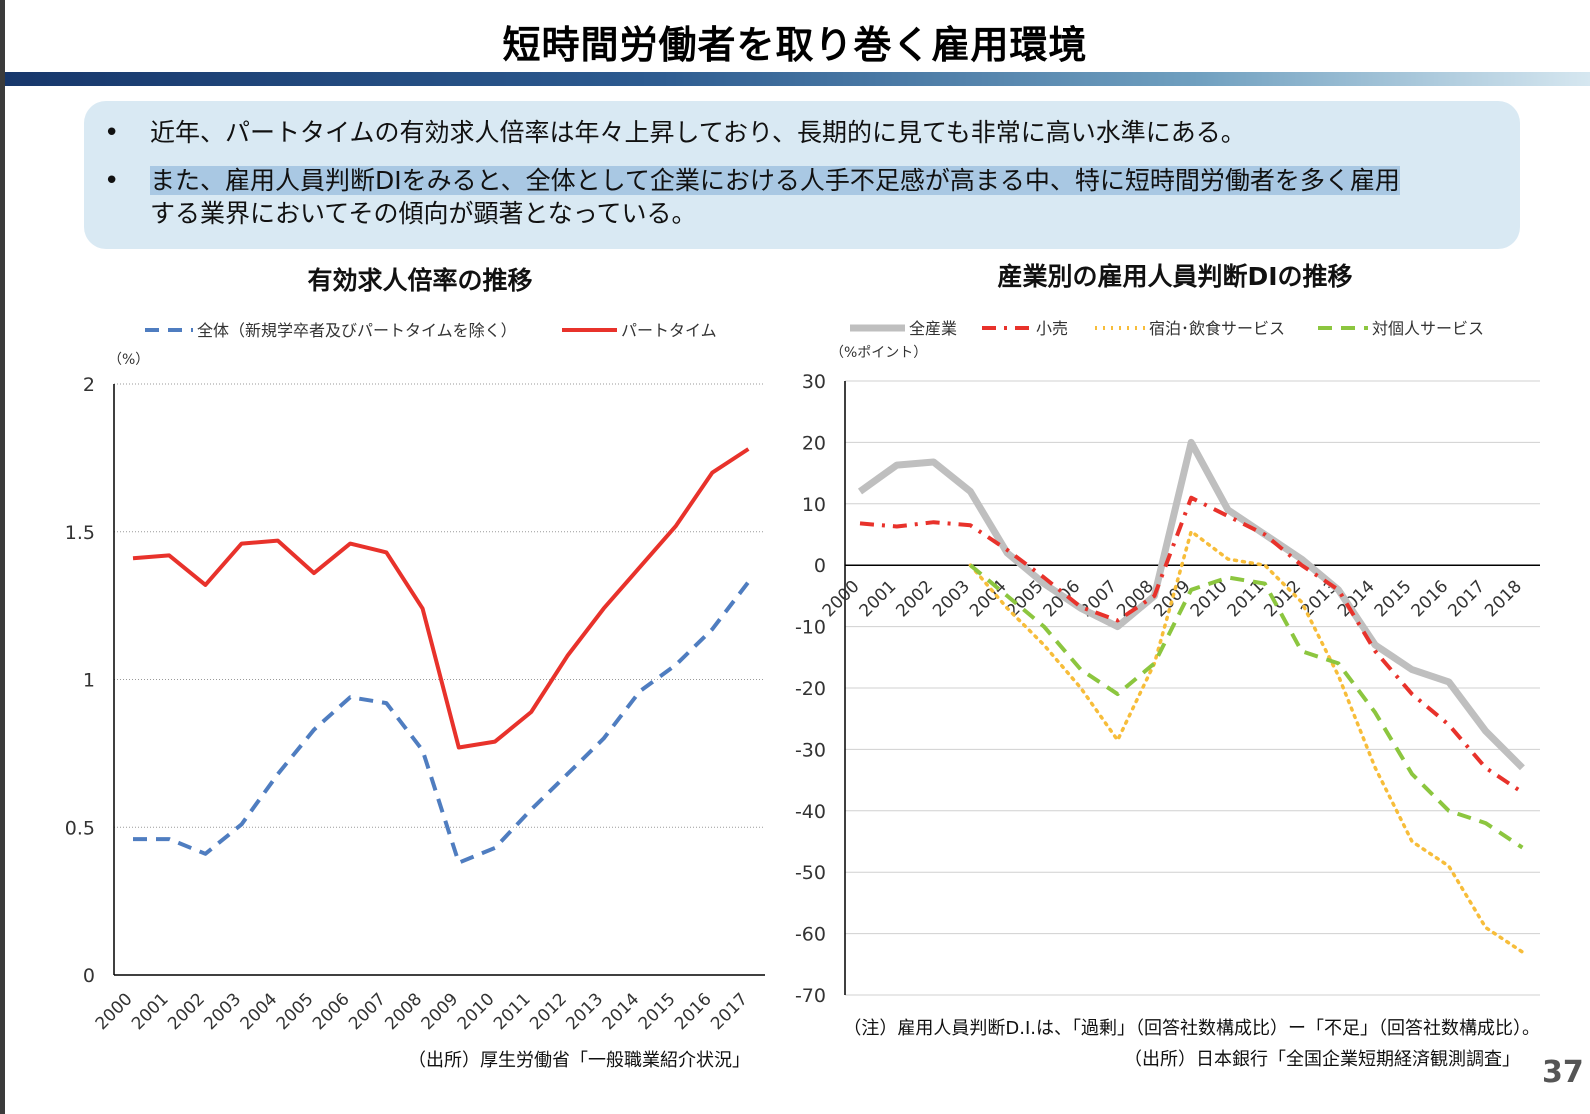 This screenshot has width=1590, height=1114. What do you see at coordinates (128, 360) in the screenshot?
I see `y-unit-label: （%）` at bounding box center [128, 360].